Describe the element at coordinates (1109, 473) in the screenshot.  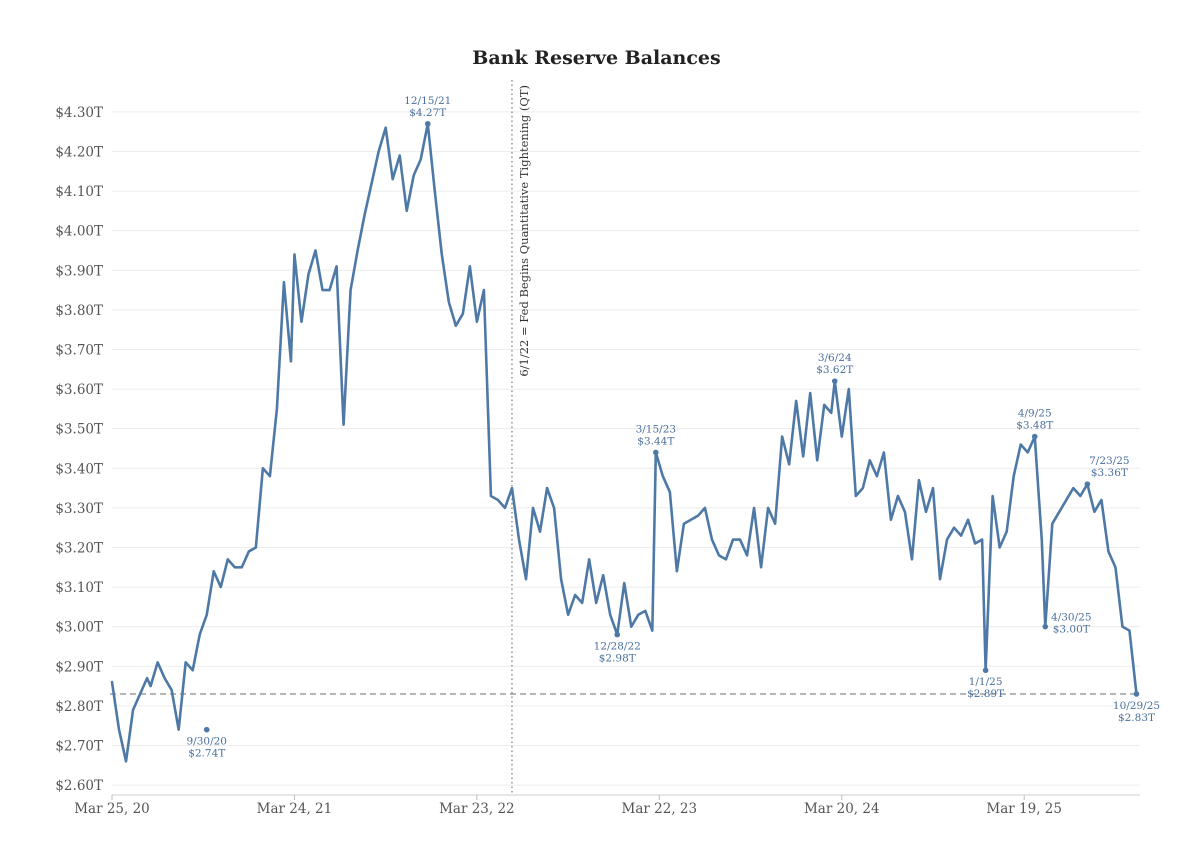
I see `annotation-value: $3.36T` at that location.